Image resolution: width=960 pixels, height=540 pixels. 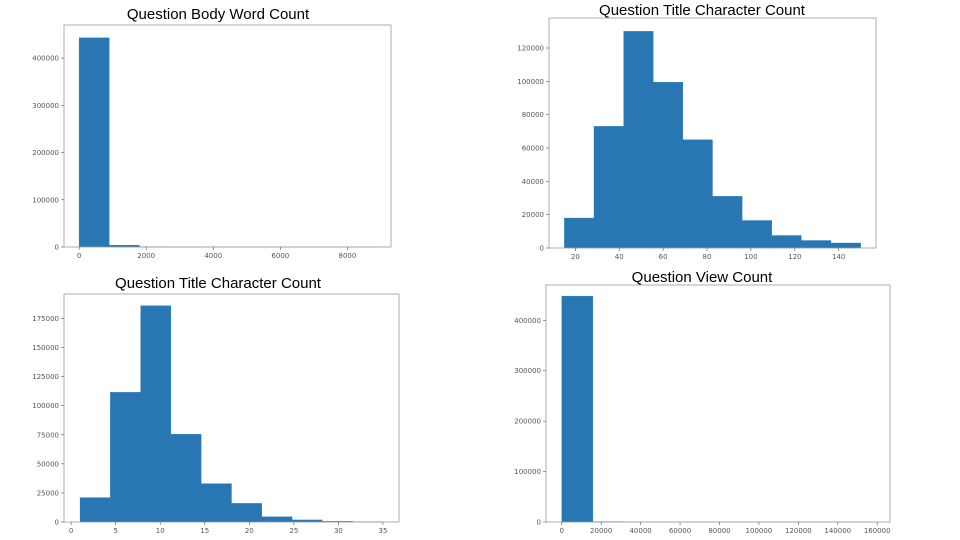 What do you see at coordinates (702, 10) in the screenshot?
I see `chart-2-title: Question Title Character Count` at bounding box center [702, 10].